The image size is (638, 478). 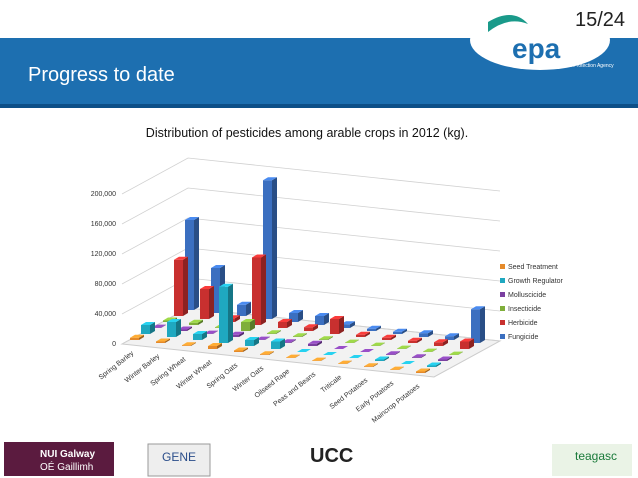 I want to click on gene-text: GENE, so click(x=179, y=457).